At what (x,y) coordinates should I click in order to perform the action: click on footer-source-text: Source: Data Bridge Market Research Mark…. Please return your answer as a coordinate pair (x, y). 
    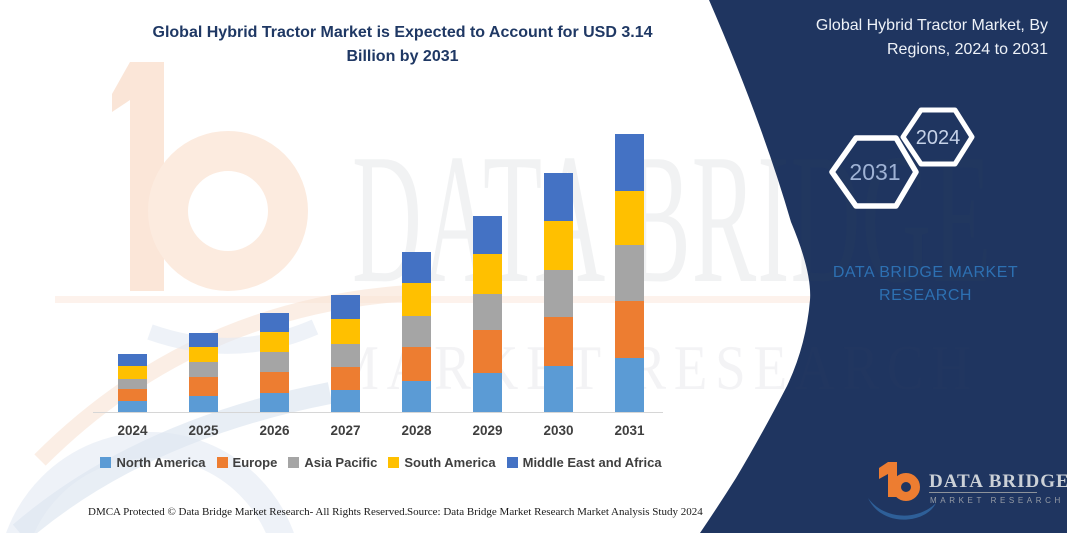
    Looking at the image, I should click on (555, 512).